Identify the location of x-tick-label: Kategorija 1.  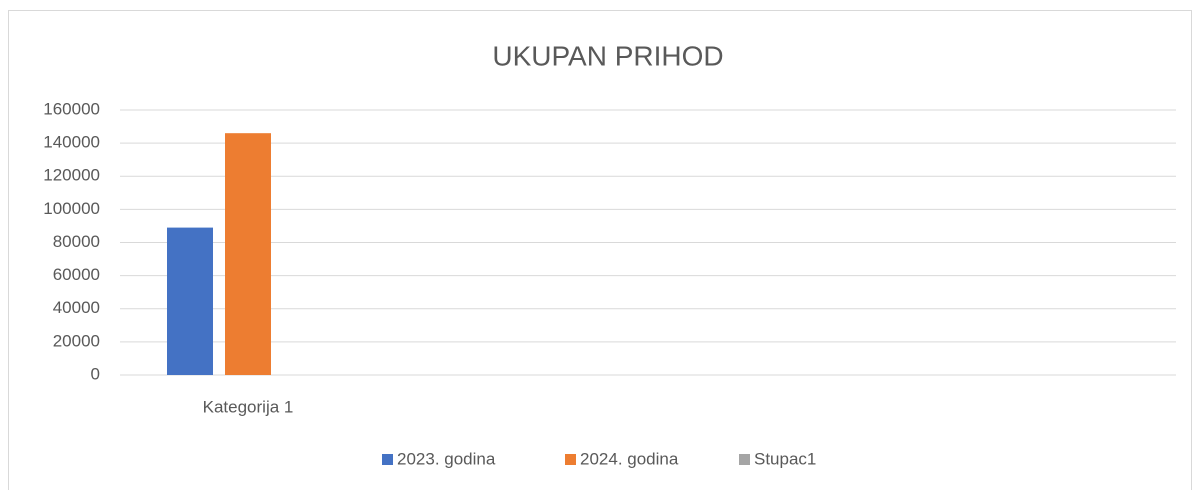
(248, 406).